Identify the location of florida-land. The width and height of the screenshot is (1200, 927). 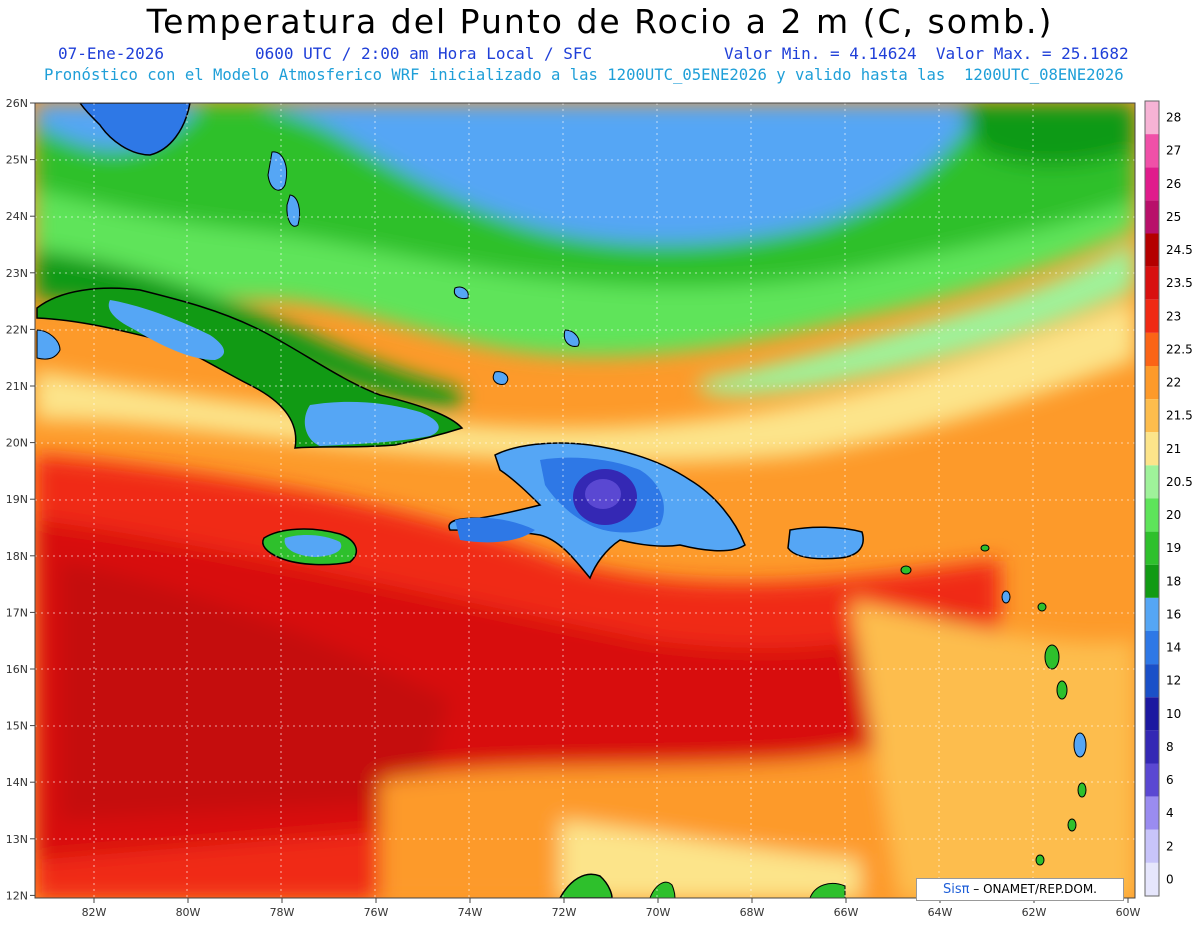
(135, 129).